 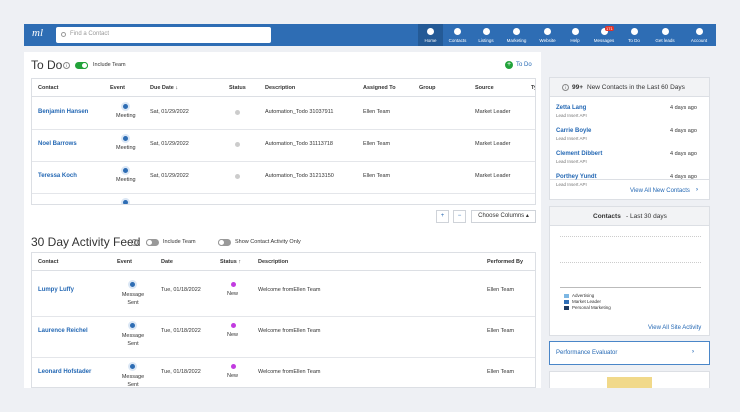 I want to click on nav-label: Marketing, so click(x=516, y=40).